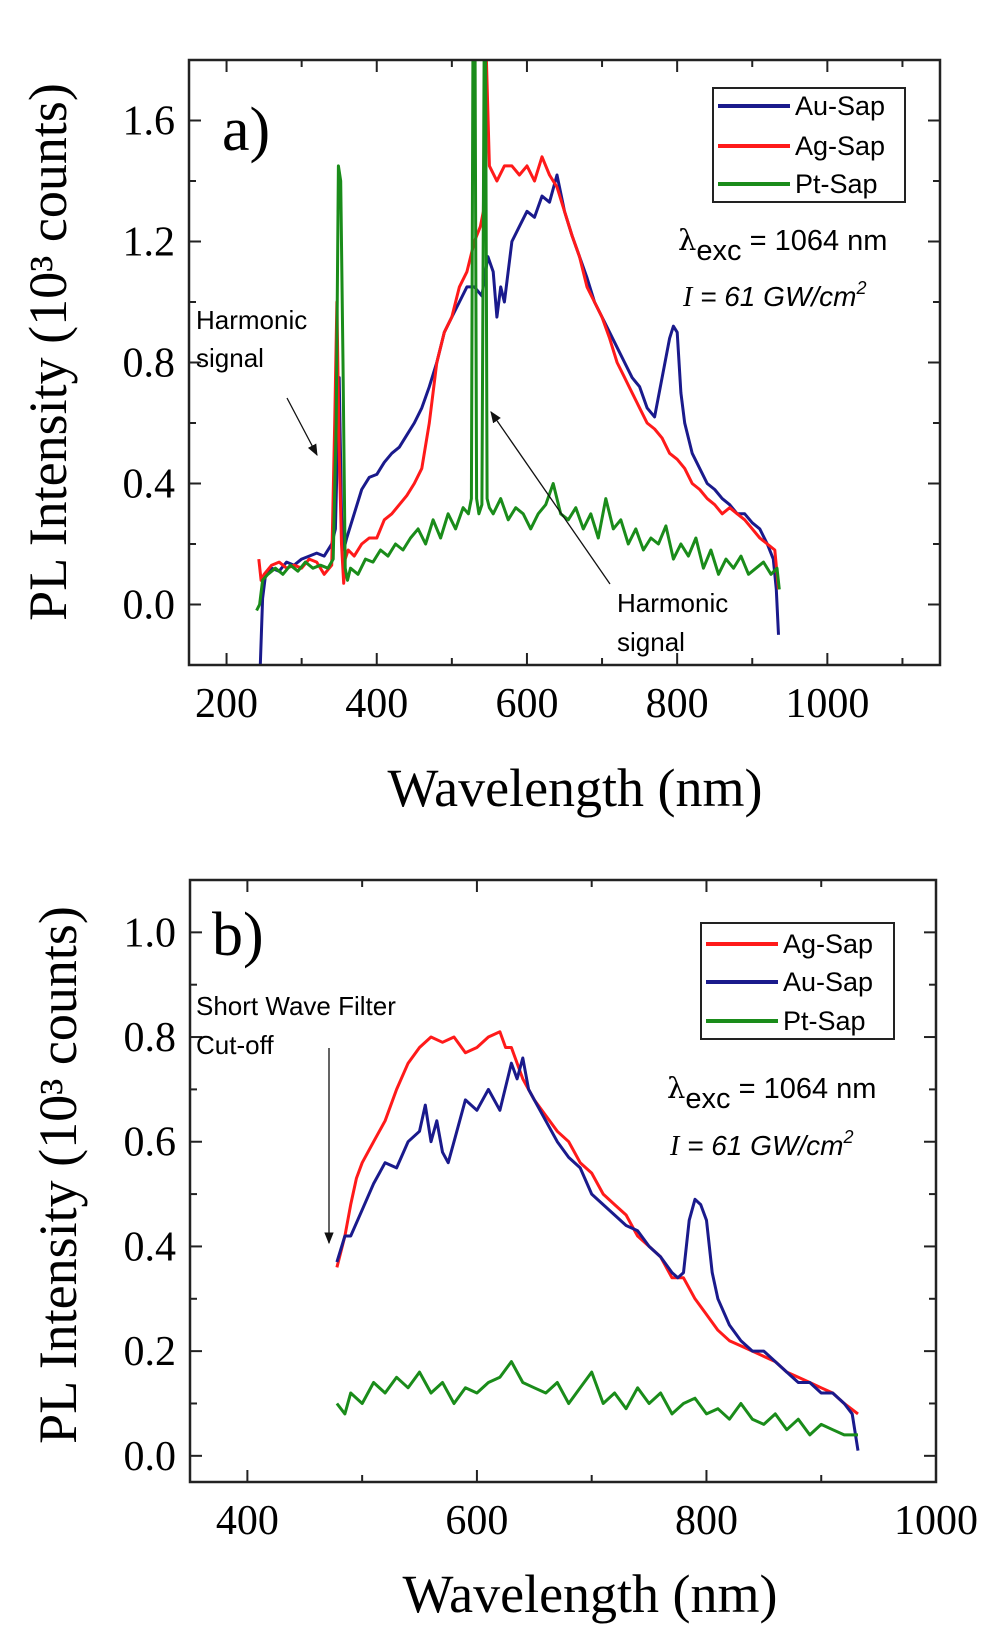 Image resolution: width=993 pixels, height=1628 pixels. What do you see at coordinates (235, 1045) in the screenshot?
I see `filter-line2: Cut-off` at bounding box center [235, 1045].